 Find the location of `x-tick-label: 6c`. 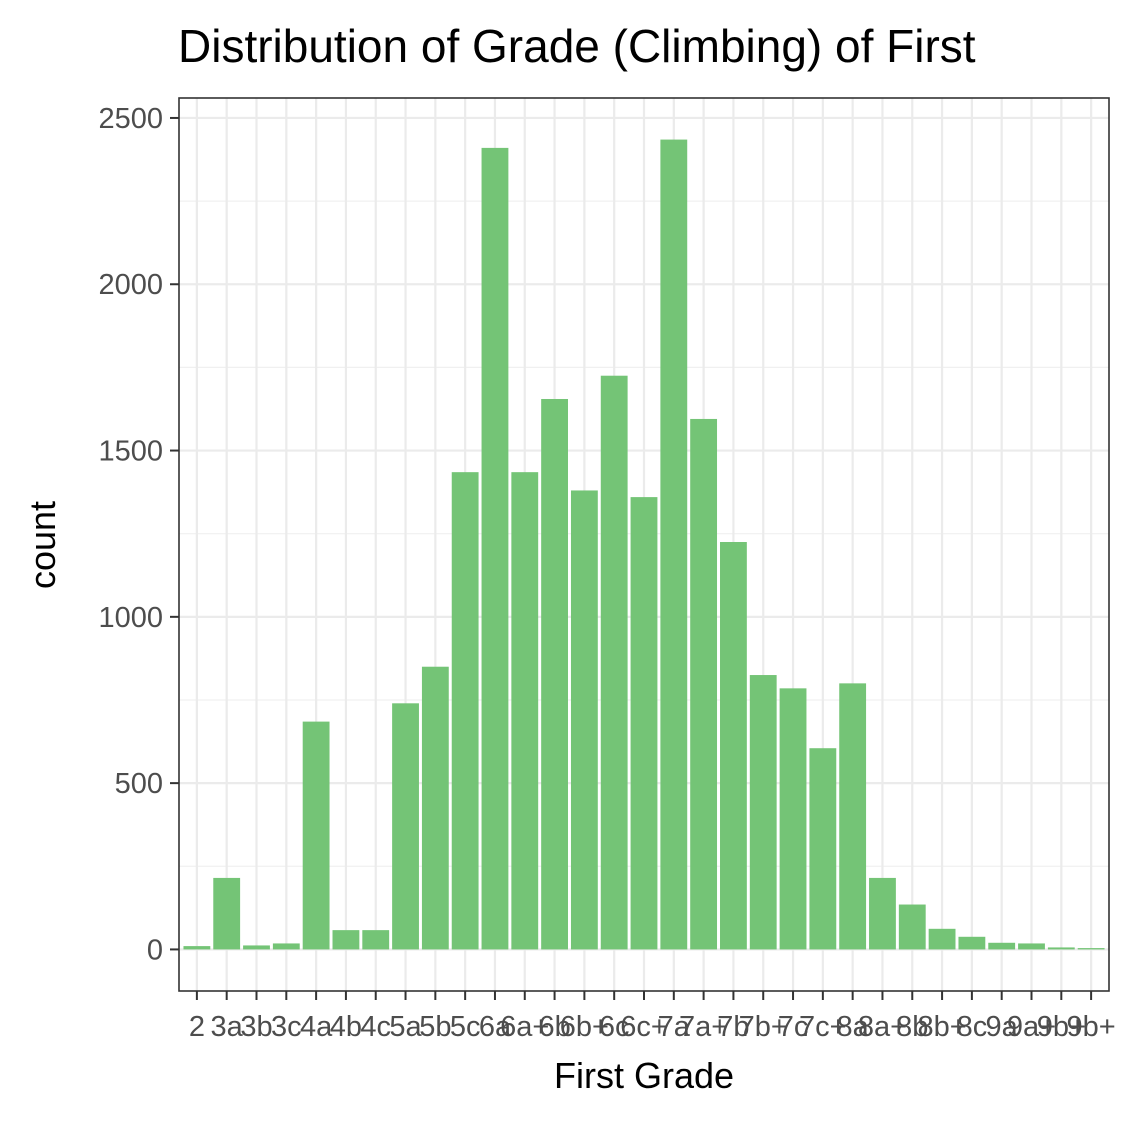

x-tick-label: 6c is located at coordinates (614, 1027).